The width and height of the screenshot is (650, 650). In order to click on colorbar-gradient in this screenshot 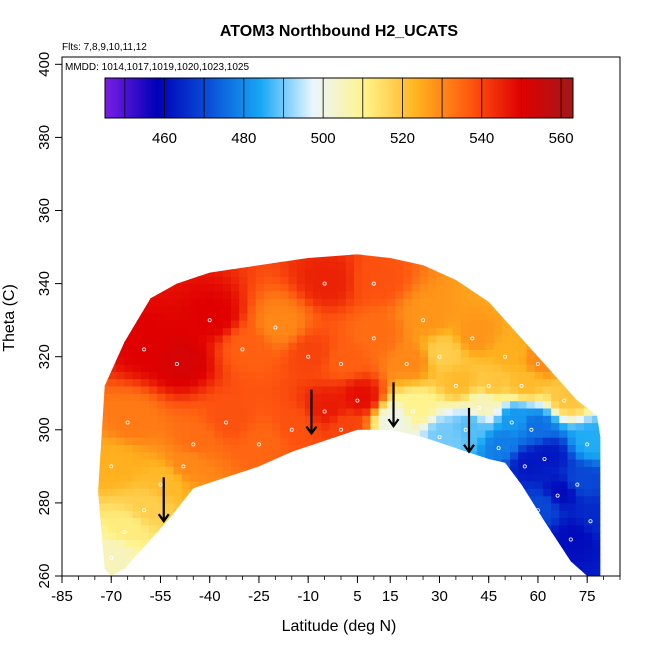, I will do `click(339, 98)`.